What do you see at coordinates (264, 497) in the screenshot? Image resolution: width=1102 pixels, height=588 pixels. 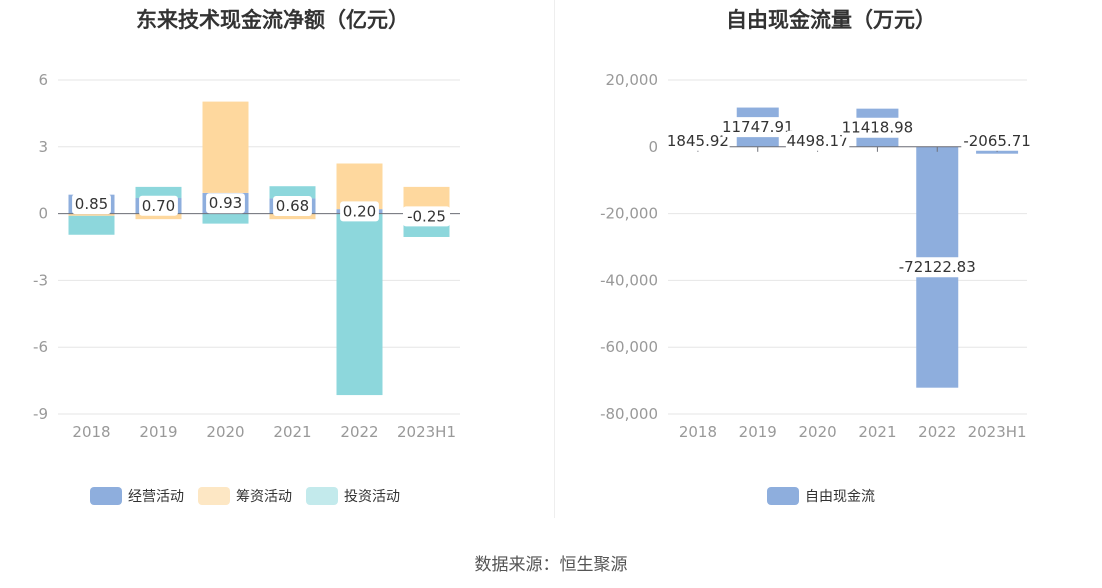 I see `legend-label-financing: 筹资活动` at bounding box center [264, 497].